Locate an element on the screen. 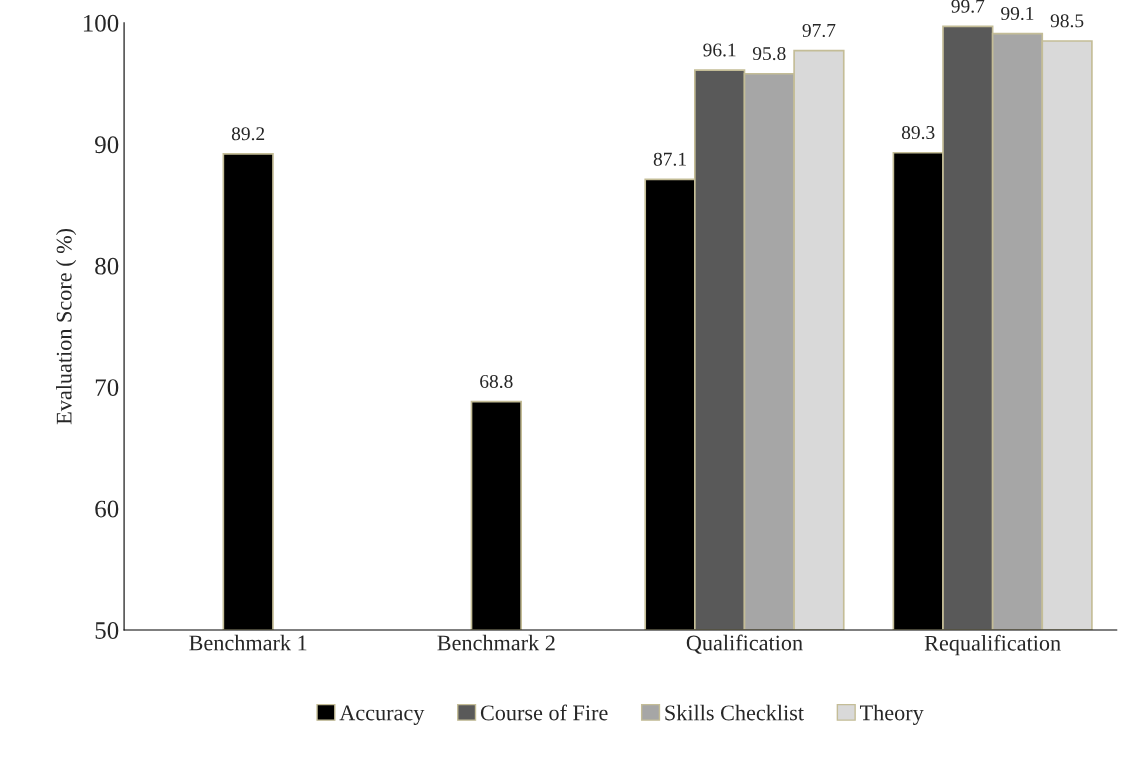  y-tick-label: 70 is located at coordinates (107, 388).